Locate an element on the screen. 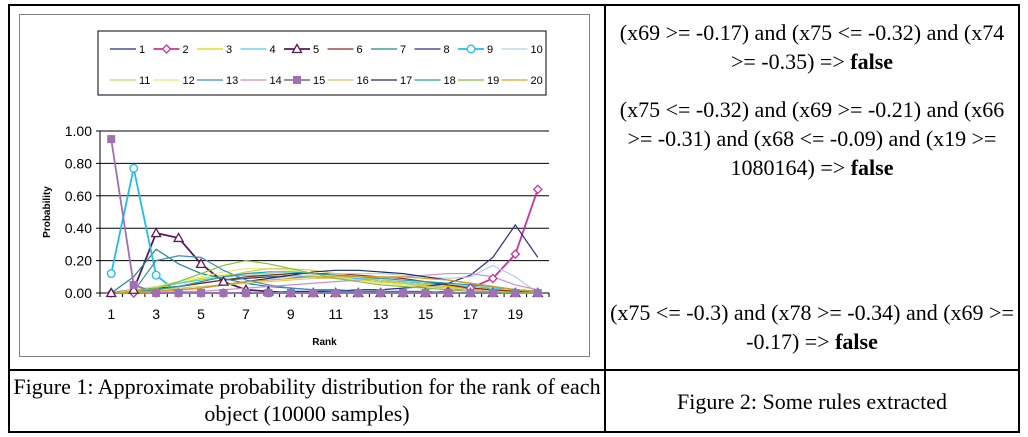  x-tick-label: 1 is located at coordinates (111, 314).